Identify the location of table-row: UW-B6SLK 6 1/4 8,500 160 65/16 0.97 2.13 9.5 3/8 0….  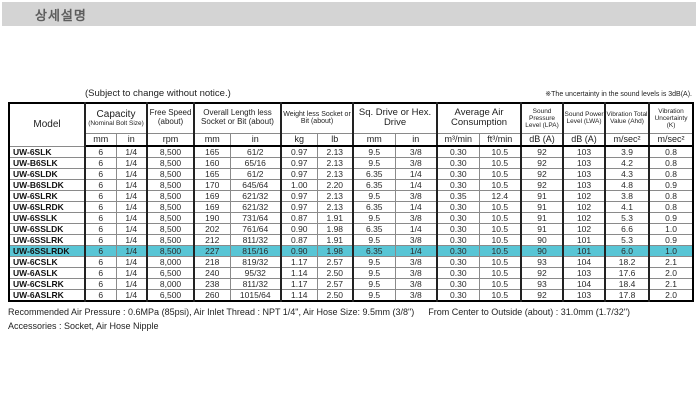
(351, 163).